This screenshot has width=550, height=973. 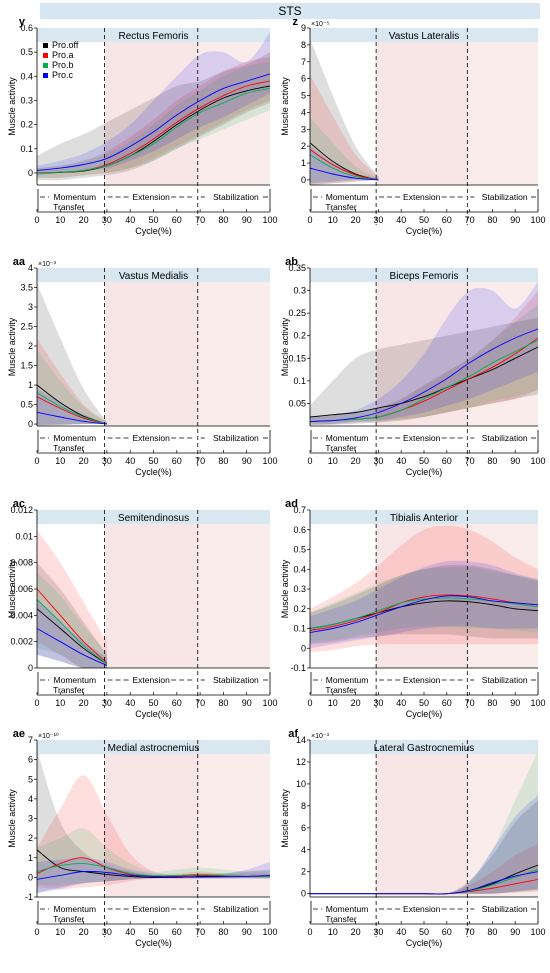 I want to click on y-exponent-label: ×10⁻³, so click(x=320, y=736).